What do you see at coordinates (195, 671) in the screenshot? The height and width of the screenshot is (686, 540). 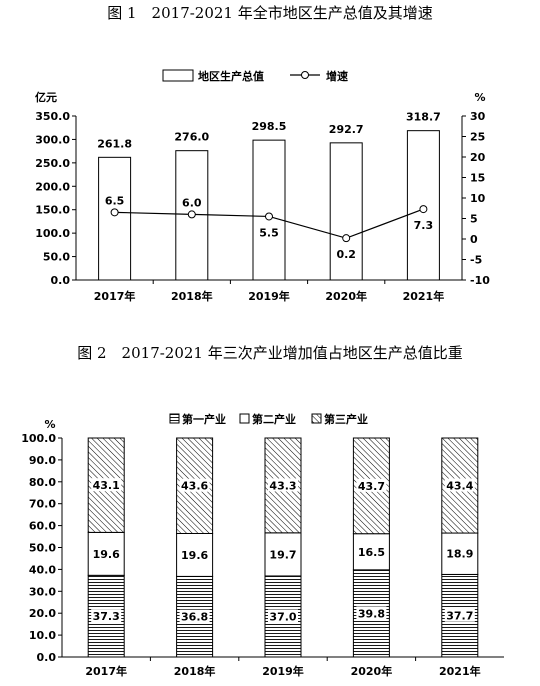 I see `chart2-x-tick-label: 2018年` at bounding box center [195, 671].